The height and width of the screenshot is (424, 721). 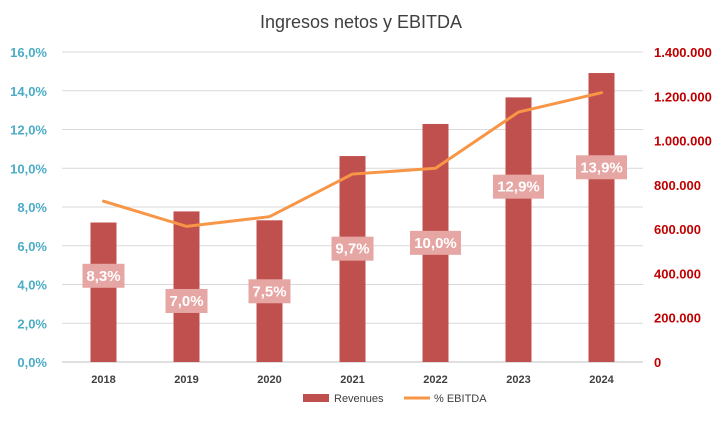 I want to click on x-axis-tick-label: 2023, so click(x=518, y=380).